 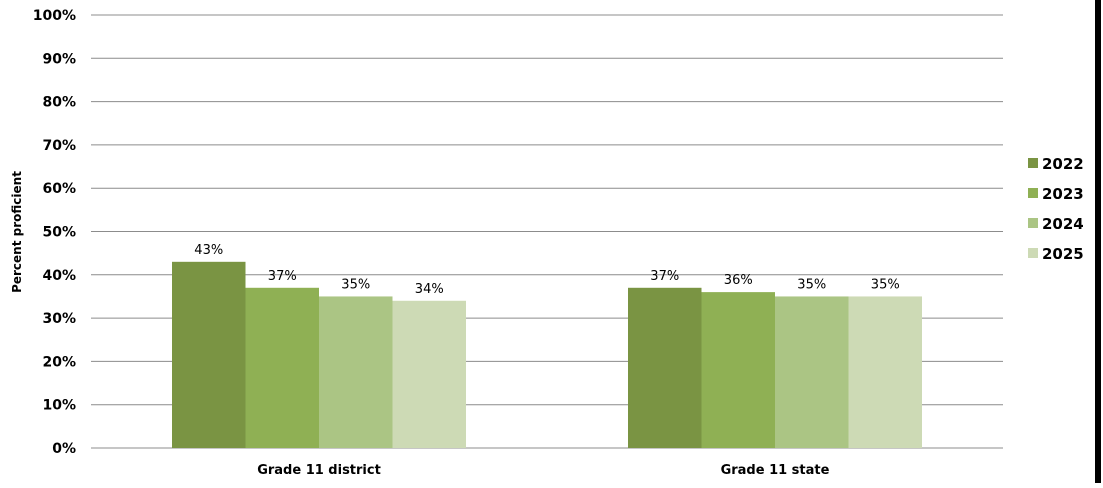 I want to click on legend-swatch-2023, so click(x=1033, y=193).